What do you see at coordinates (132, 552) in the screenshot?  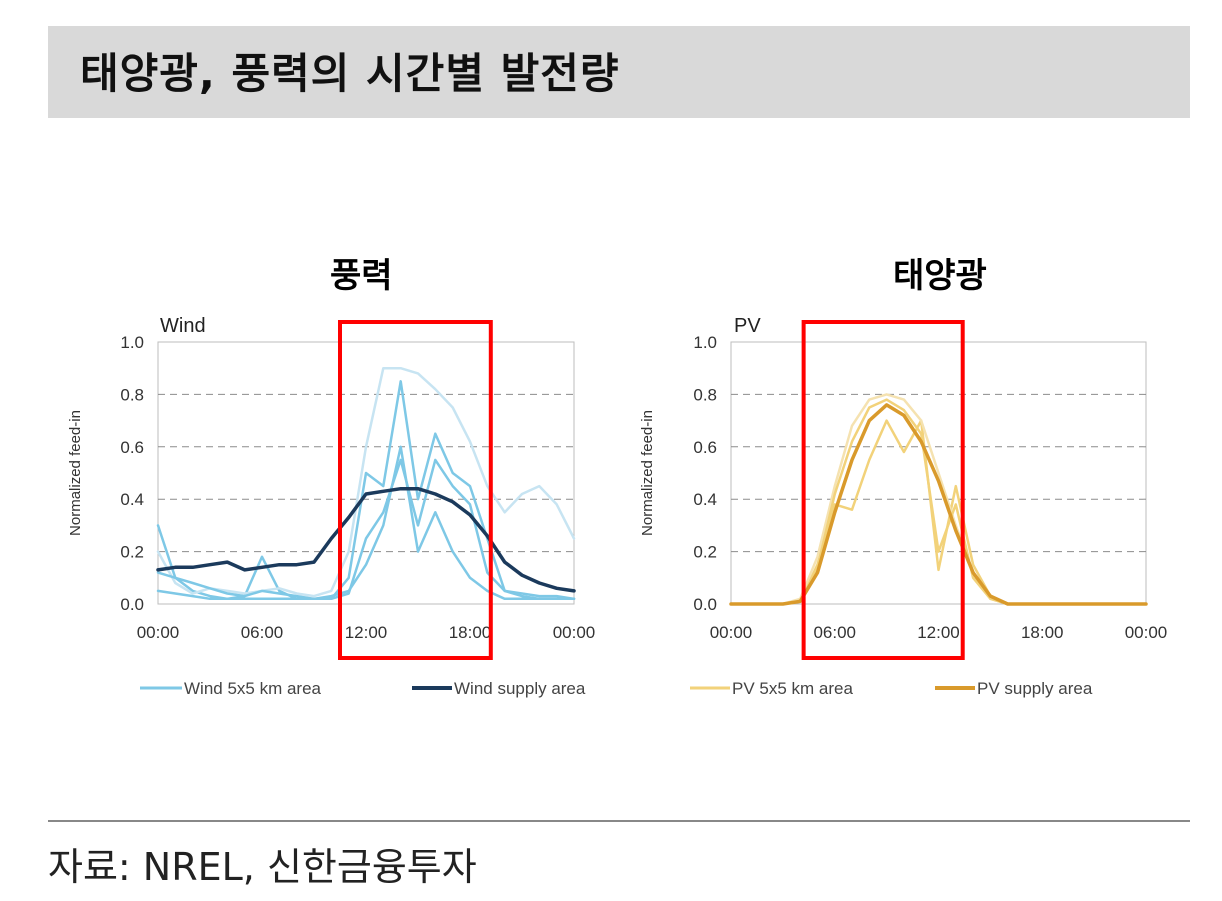 I see `wind-y-tick-label: 0.2` at bounding box center [132, 552].